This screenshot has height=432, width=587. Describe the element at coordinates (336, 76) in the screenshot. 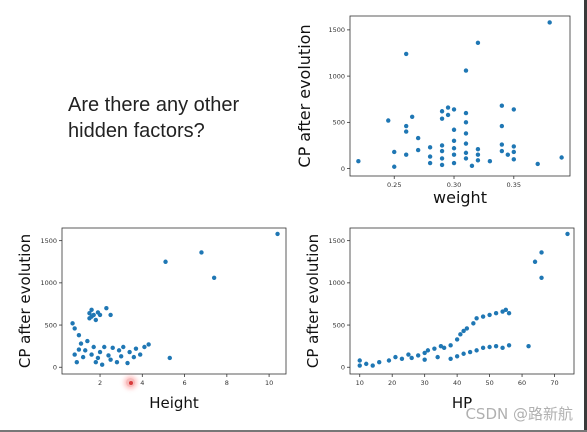

I see `weight-y-tick-label: 1000` at that location.